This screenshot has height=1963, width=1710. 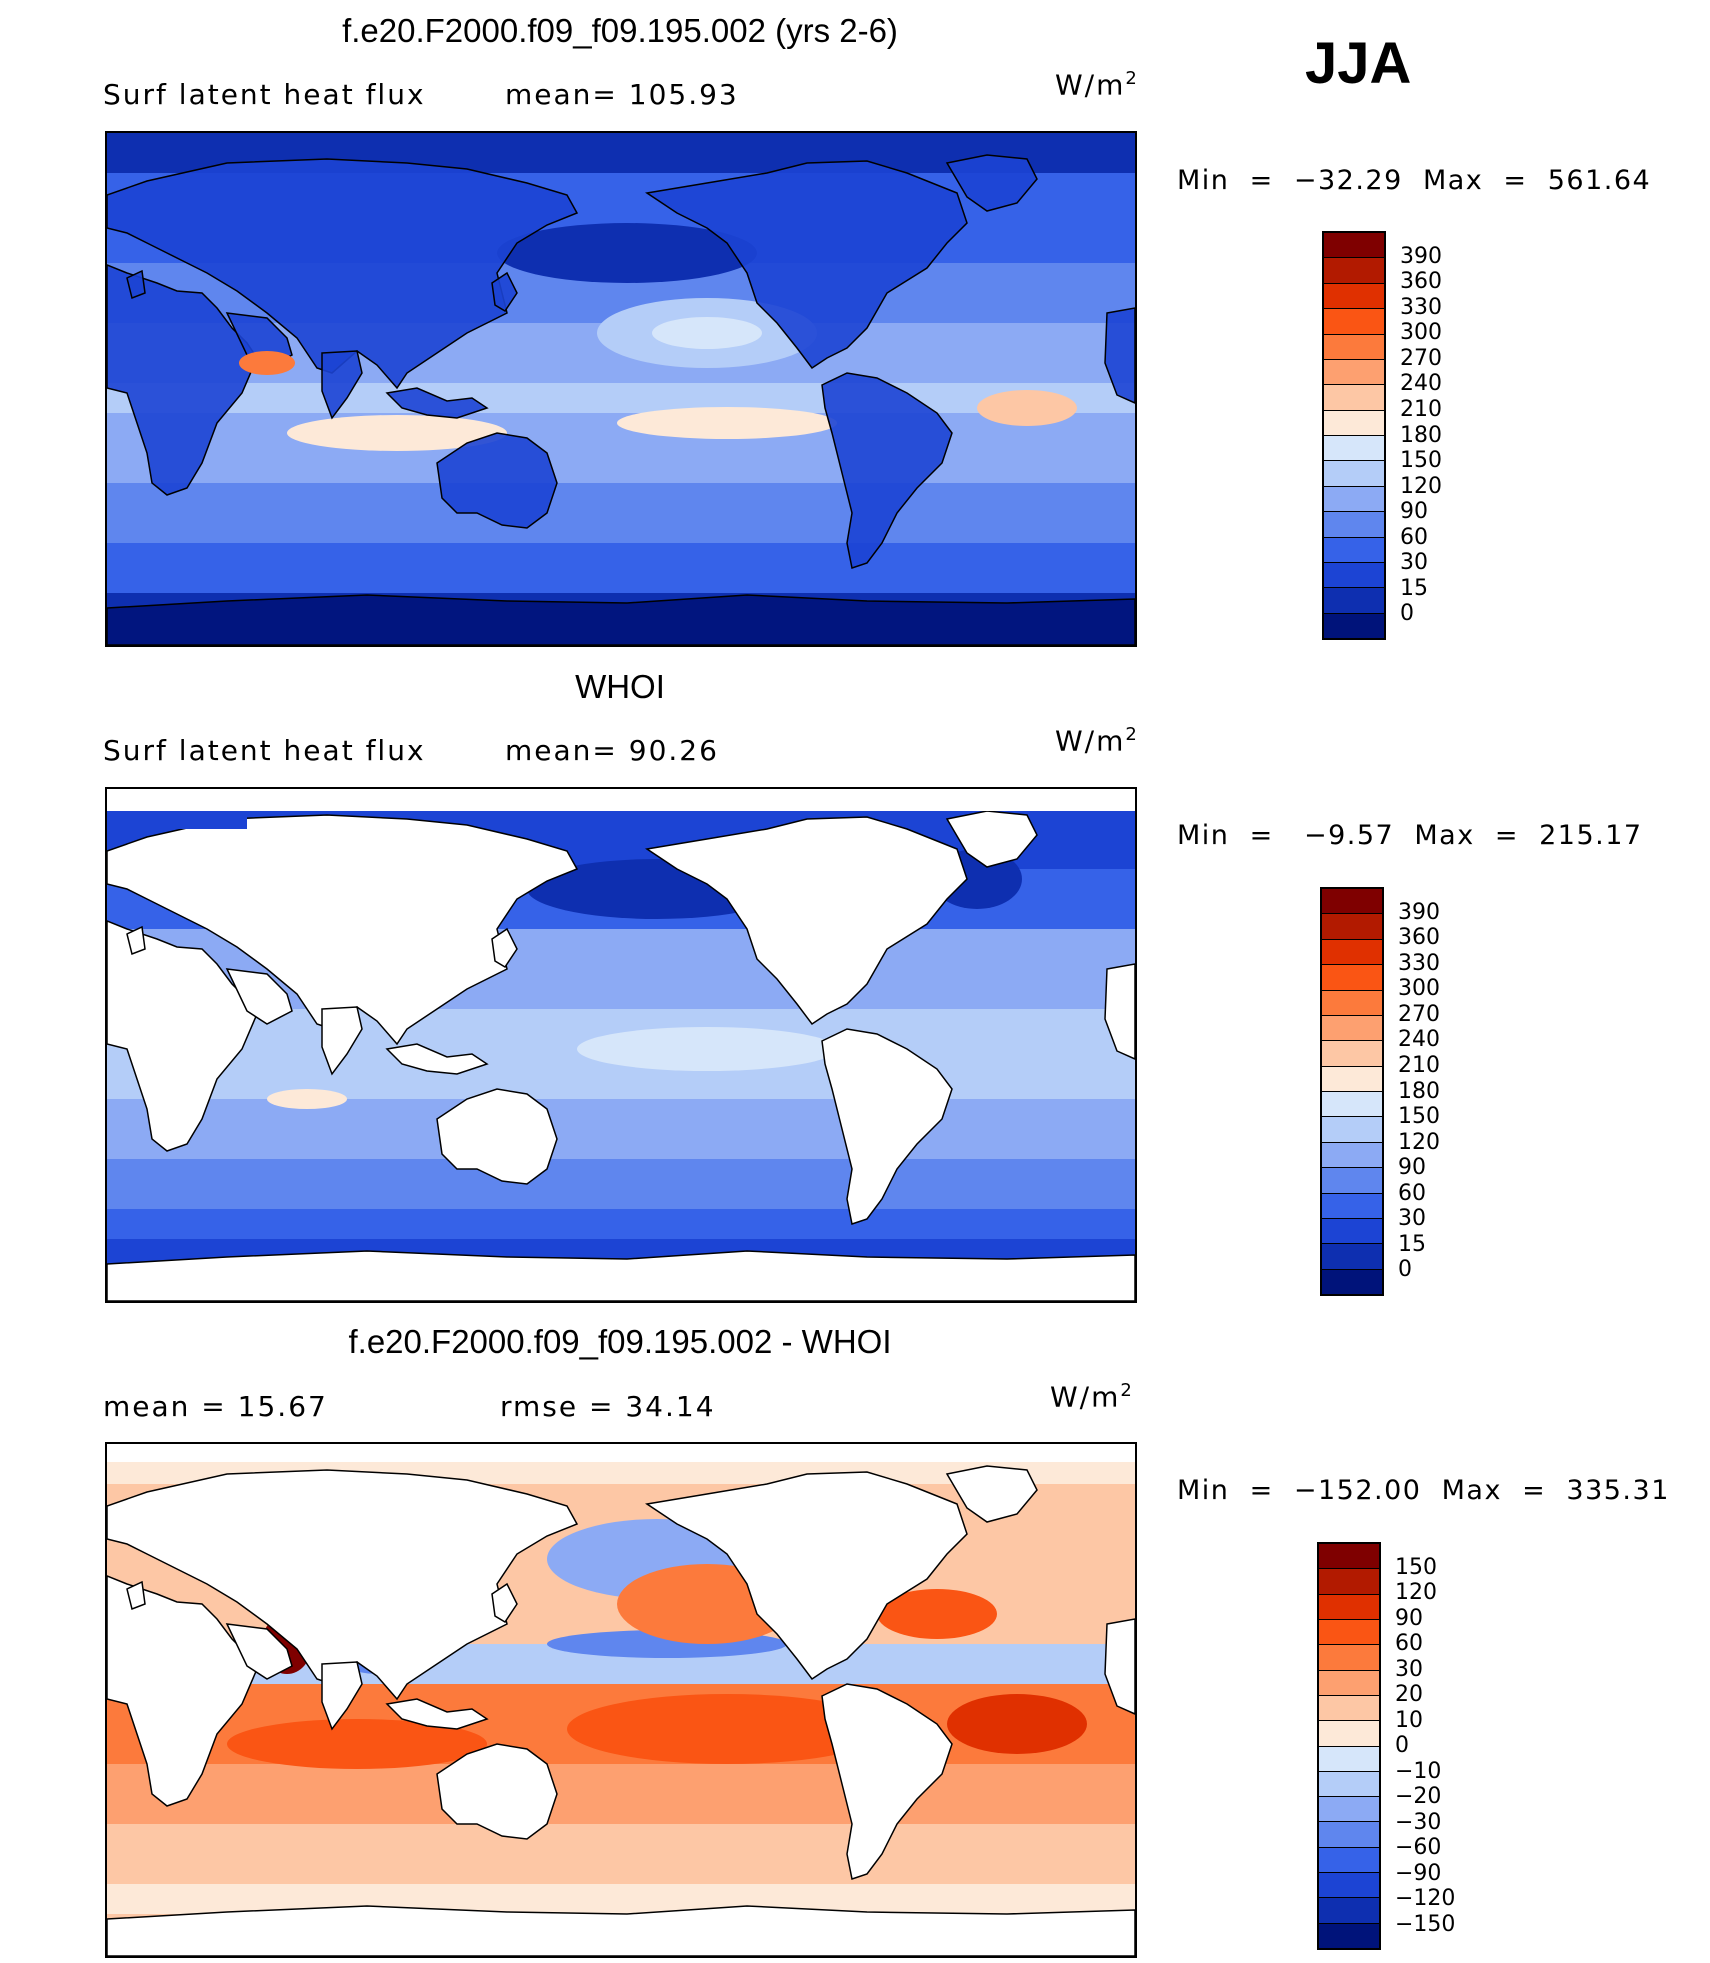 I want to click on panel-3-colorbar-labels: 150 120 90 60 30 20 10 0 −10 −20 −30 −60 −90 −120 −150, so click(x=1440, y=1746).